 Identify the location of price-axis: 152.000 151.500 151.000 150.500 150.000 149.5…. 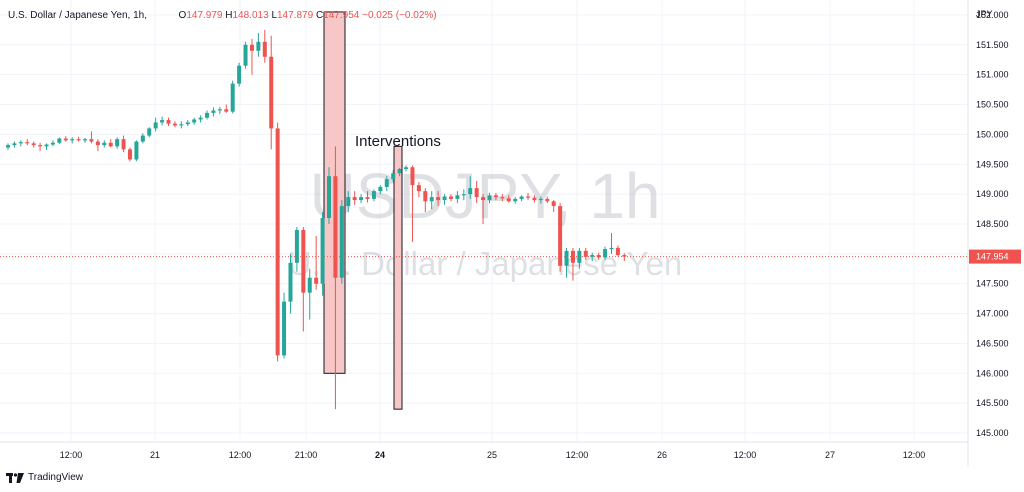
(992, 224).